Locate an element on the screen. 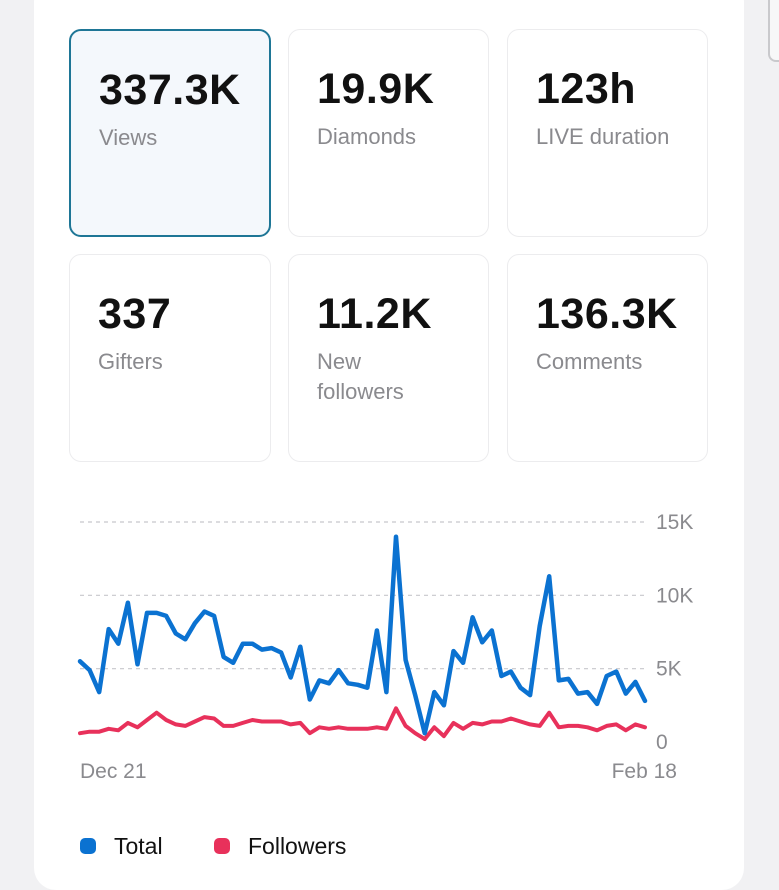  metric-card-diamonds: 19.9K Diamonds is located at coordinates (388, 133).